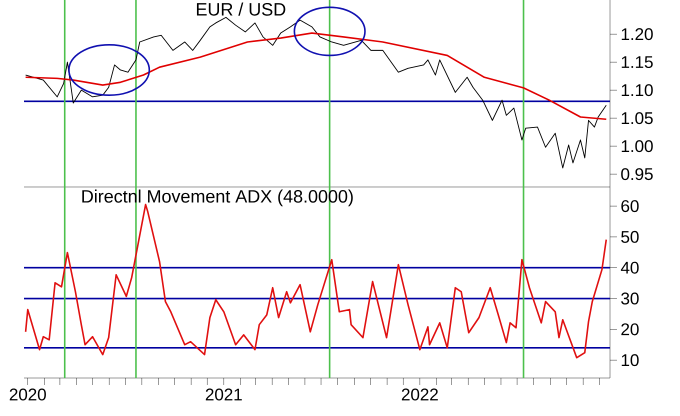  I want to click on y-tick-label: 20, so click(630, 329).